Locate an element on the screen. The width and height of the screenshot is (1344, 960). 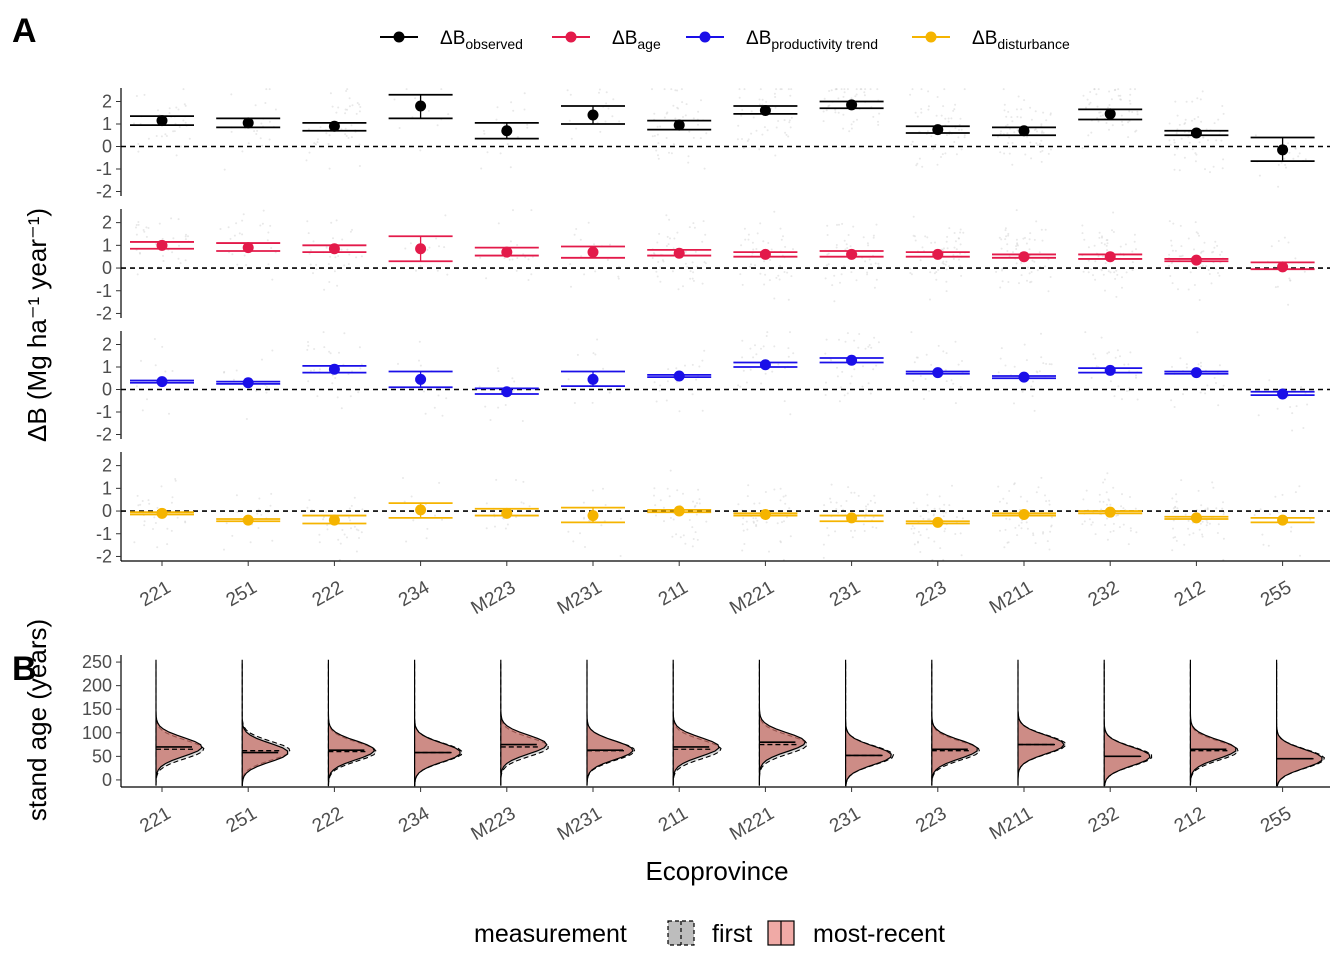
y-tick-label: -1 is located at coordinates (104, 291).